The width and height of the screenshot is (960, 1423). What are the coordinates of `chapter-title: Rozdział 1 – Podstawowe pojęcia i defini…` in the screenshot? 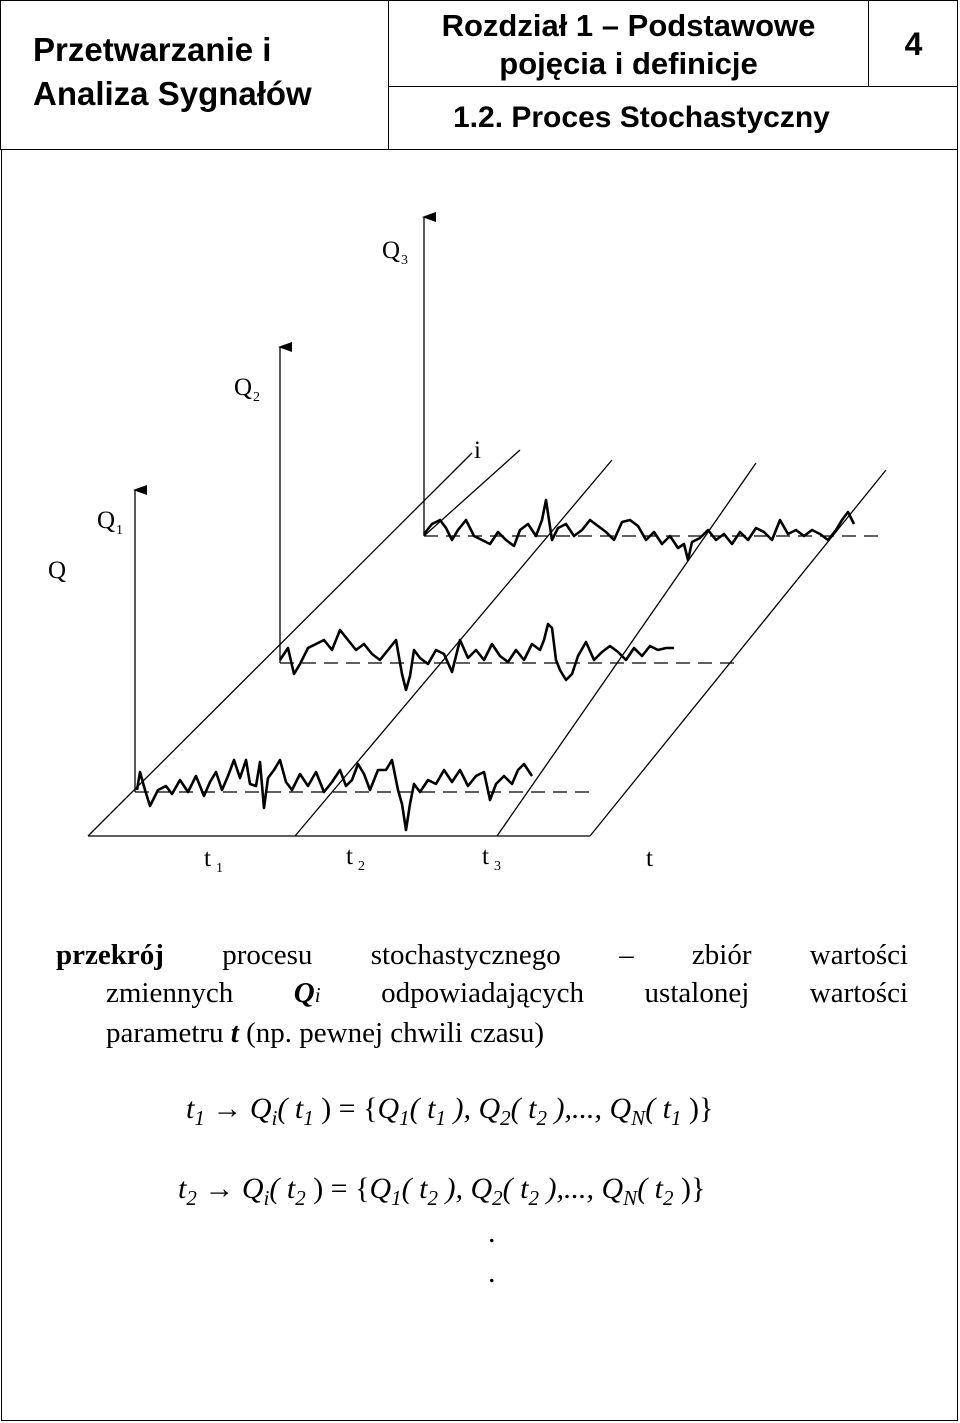 It's located at (629, 44).